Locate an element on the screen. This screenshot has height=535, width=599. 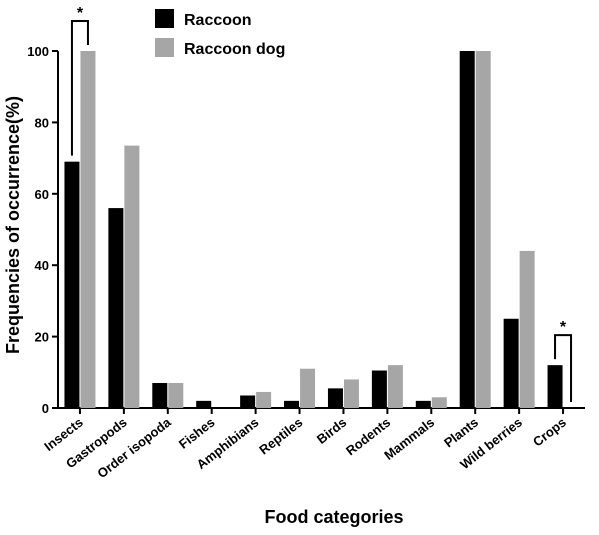
x-axis-title: Food categories is located at coordinates (333, 517).